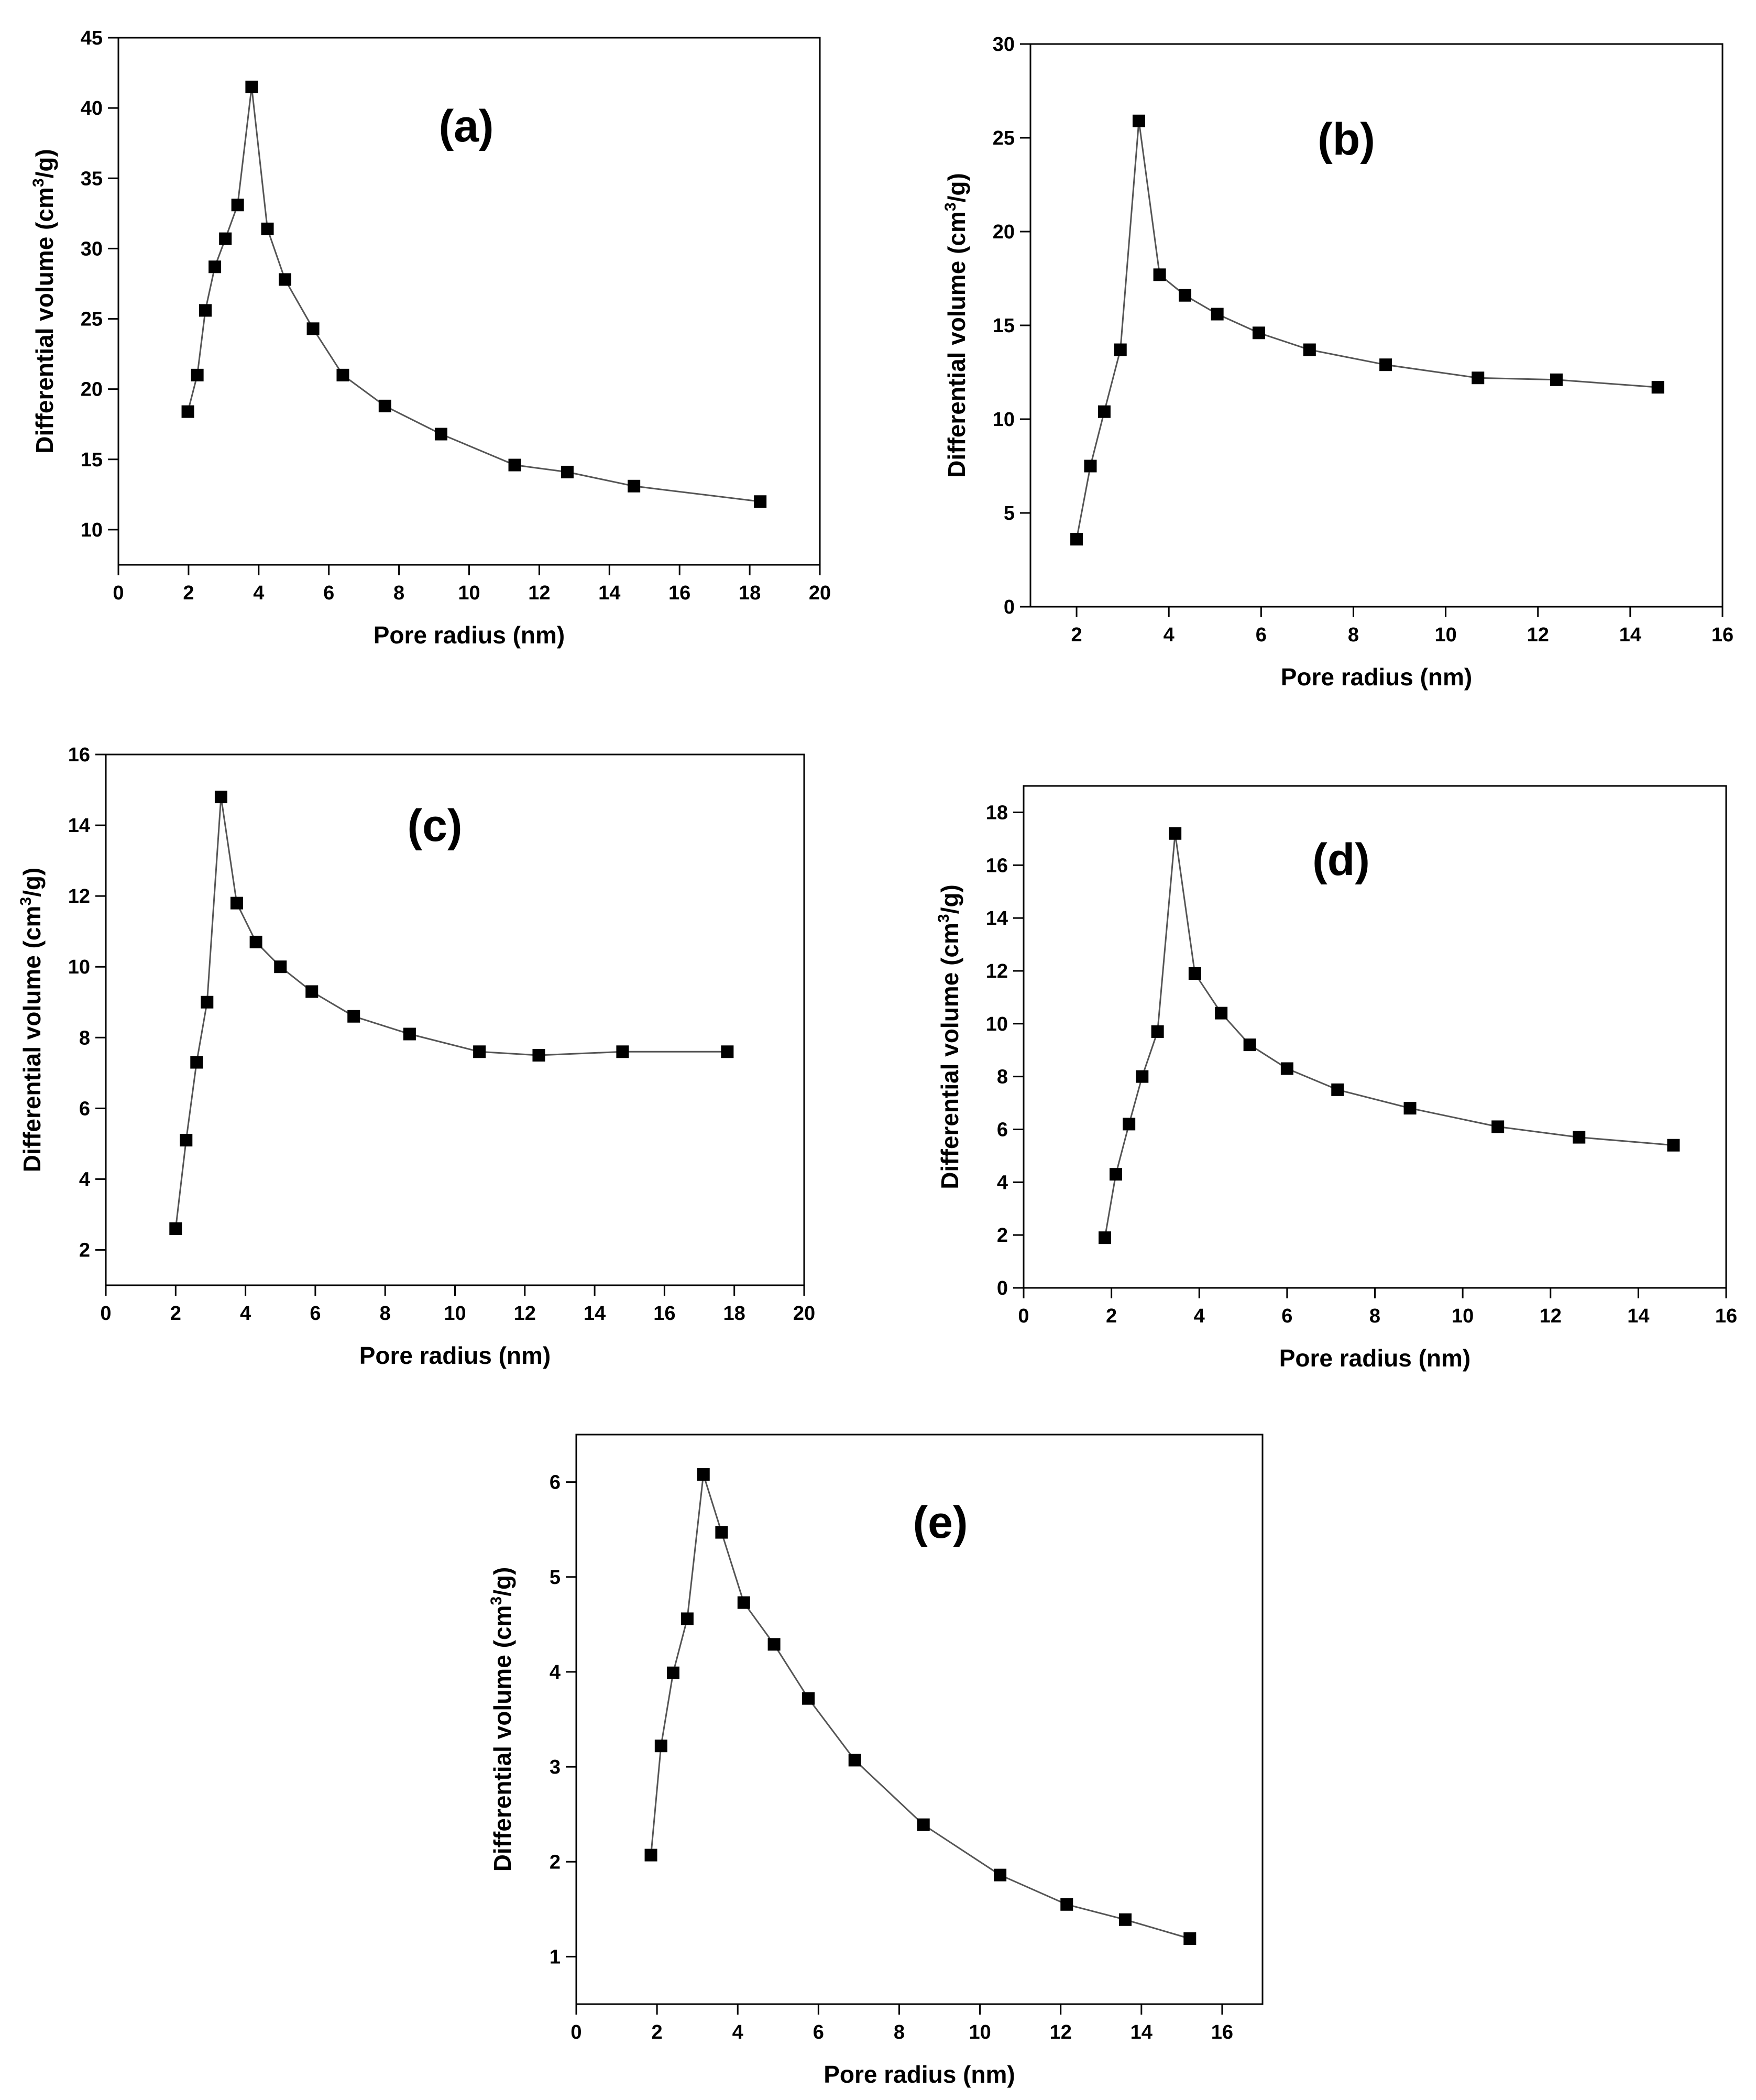  I want to click on x-axis-label: Pore radius (nm), so click(1375, 1358).